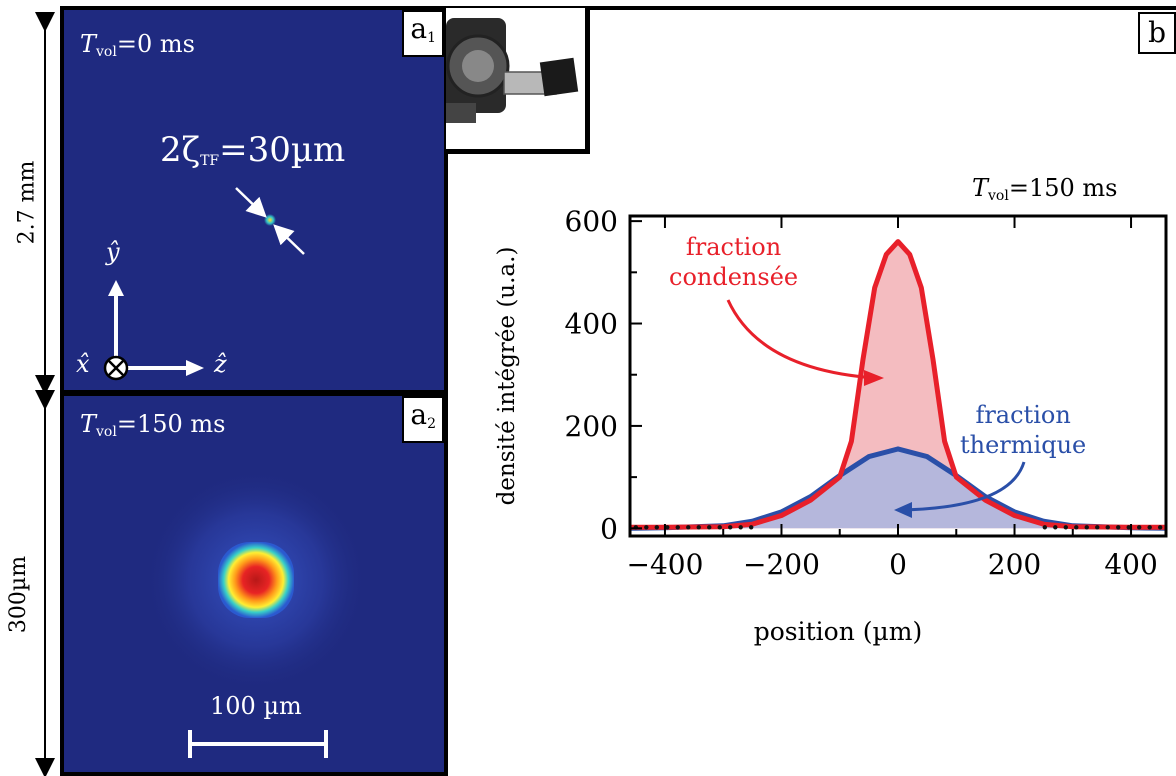 The image size is (1176, 776). Describe the element at coordinates (45, 394) in the screenshot. I see `dimension-arrows` at that location.